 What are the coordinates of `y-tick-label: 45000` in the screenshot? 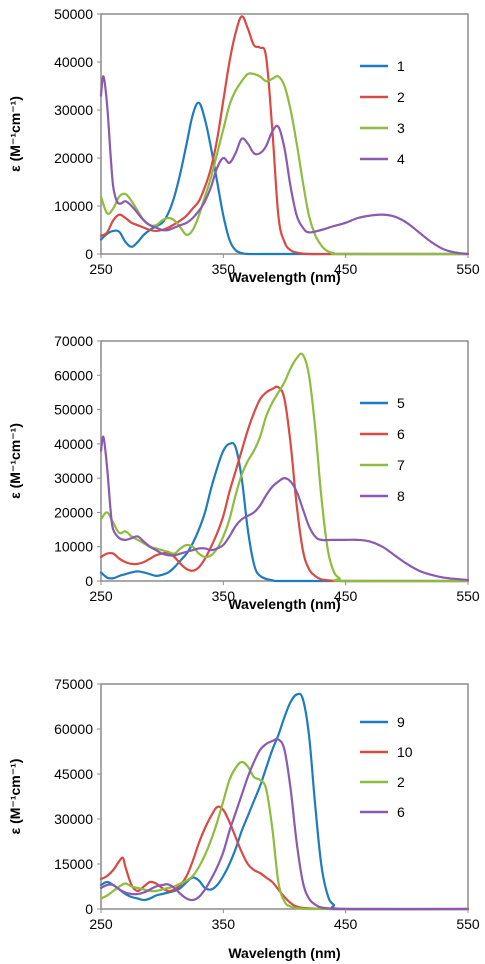 It's located at (73, 774).